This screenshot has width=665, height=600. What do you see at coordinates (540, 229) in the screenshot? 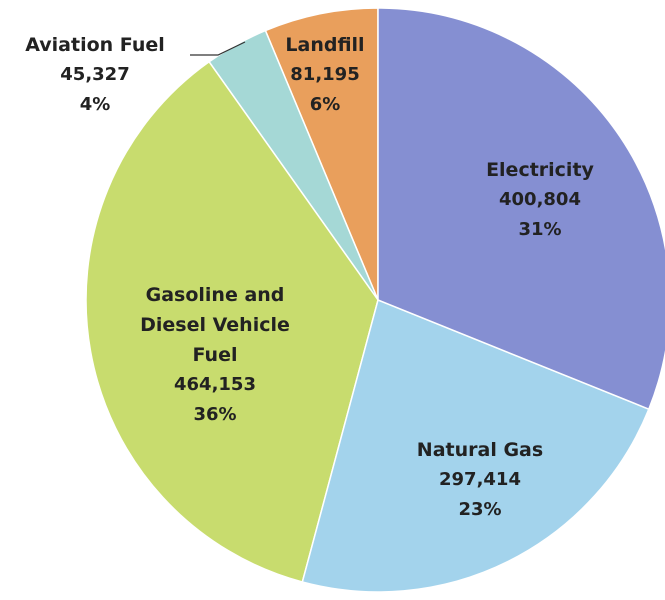
I see `percent-label: 31%` at bounding box center [540, 229].